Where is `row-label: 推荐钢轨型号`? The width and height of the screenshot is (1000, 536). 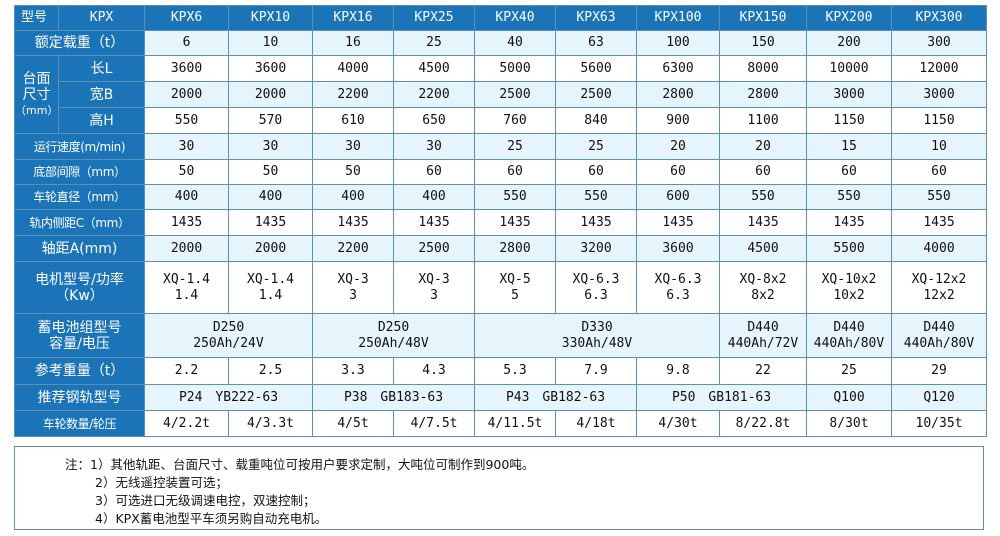
row-label: 推荐钢轨型号 is located at coordinates (79, 397).